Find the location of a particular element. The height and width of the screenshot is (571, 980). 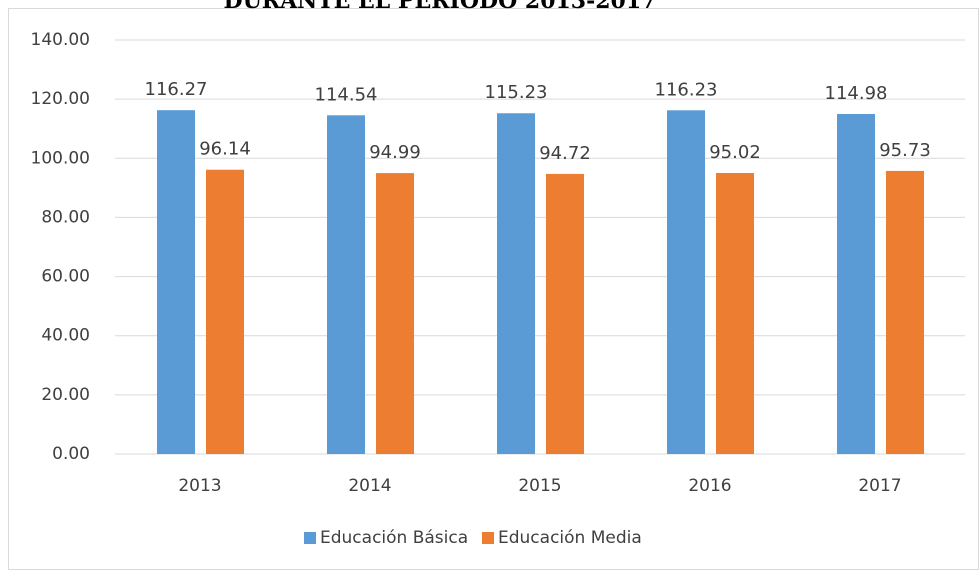

data-label: 115.23 is located at coordinates (516, 92).